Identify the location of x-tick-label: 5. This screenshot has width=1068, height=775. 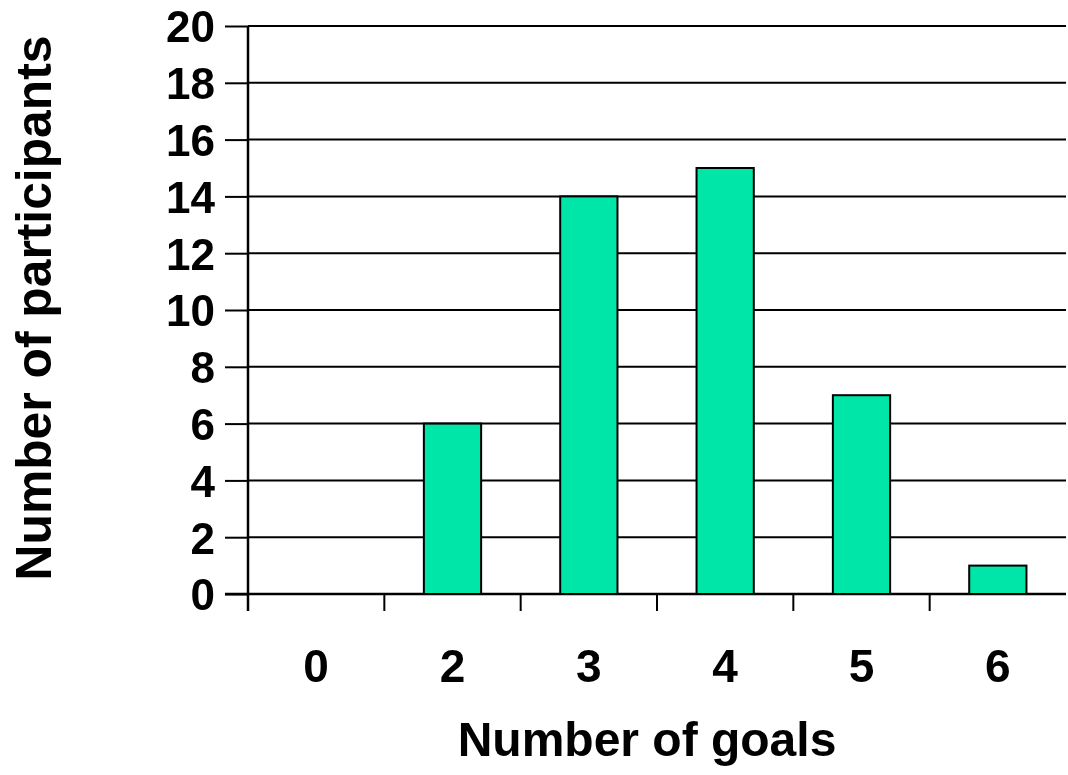
(861, 665).